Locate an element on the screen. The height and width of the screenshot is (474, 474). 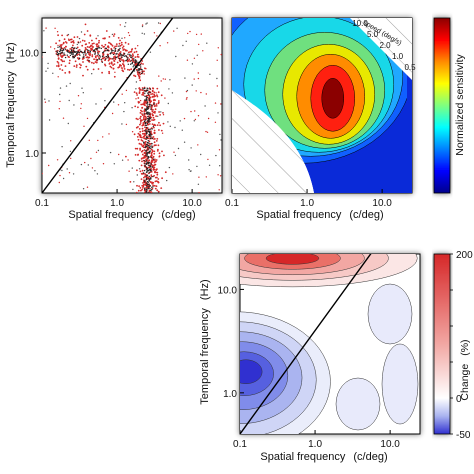
panel-b-speed-tick-label: 5.0 is located at coordinates (373, 34).